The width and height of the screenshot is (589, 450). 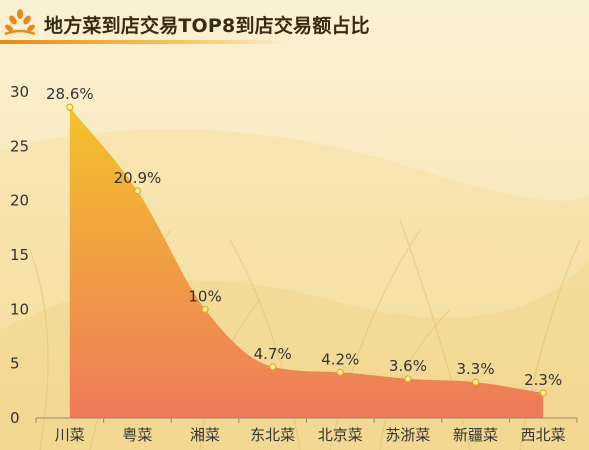 What do you see at coordinates (138, 178) in the screenshot?
I see `data-label: 20.9%` at bounding box center [138, 178].